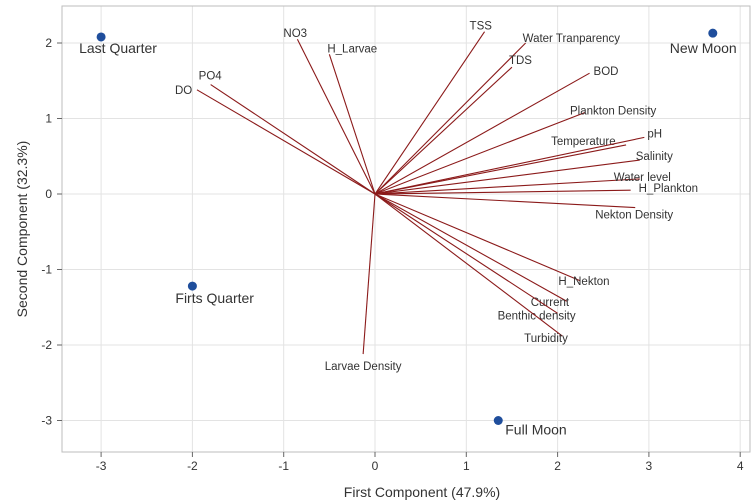 This screenshot has width=752, height=504. What do you see at coordinates (477, 237) in the screenshot?
I see `vector-line-h-nekton` at bounding box center [477, 237].